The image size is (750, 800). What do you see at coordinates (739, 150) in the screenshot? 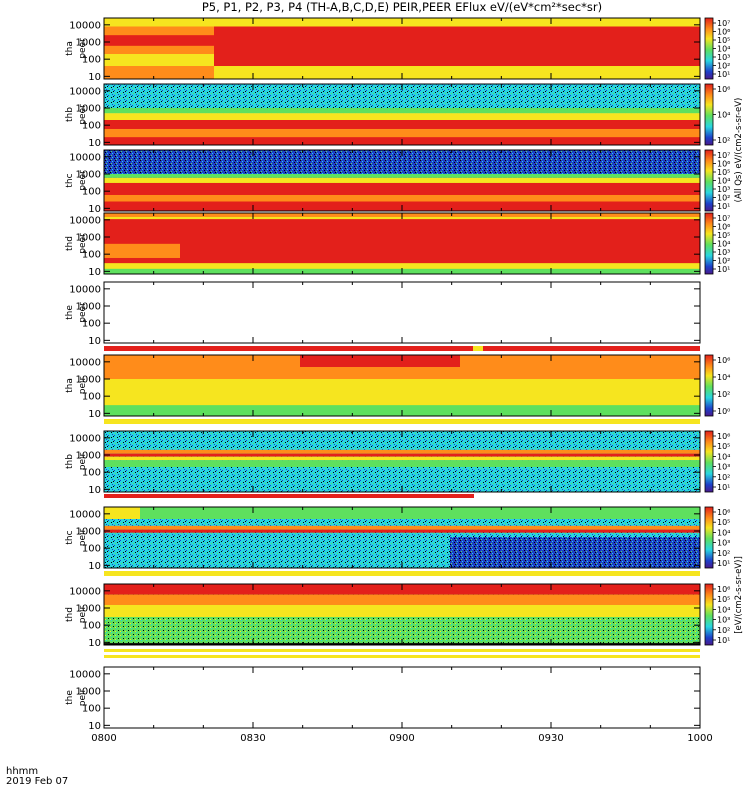
I see `colorbar-unit-label-top: (All Qs) eV/(cm2-s-sr-eV)` at bounding box center [739, 150].